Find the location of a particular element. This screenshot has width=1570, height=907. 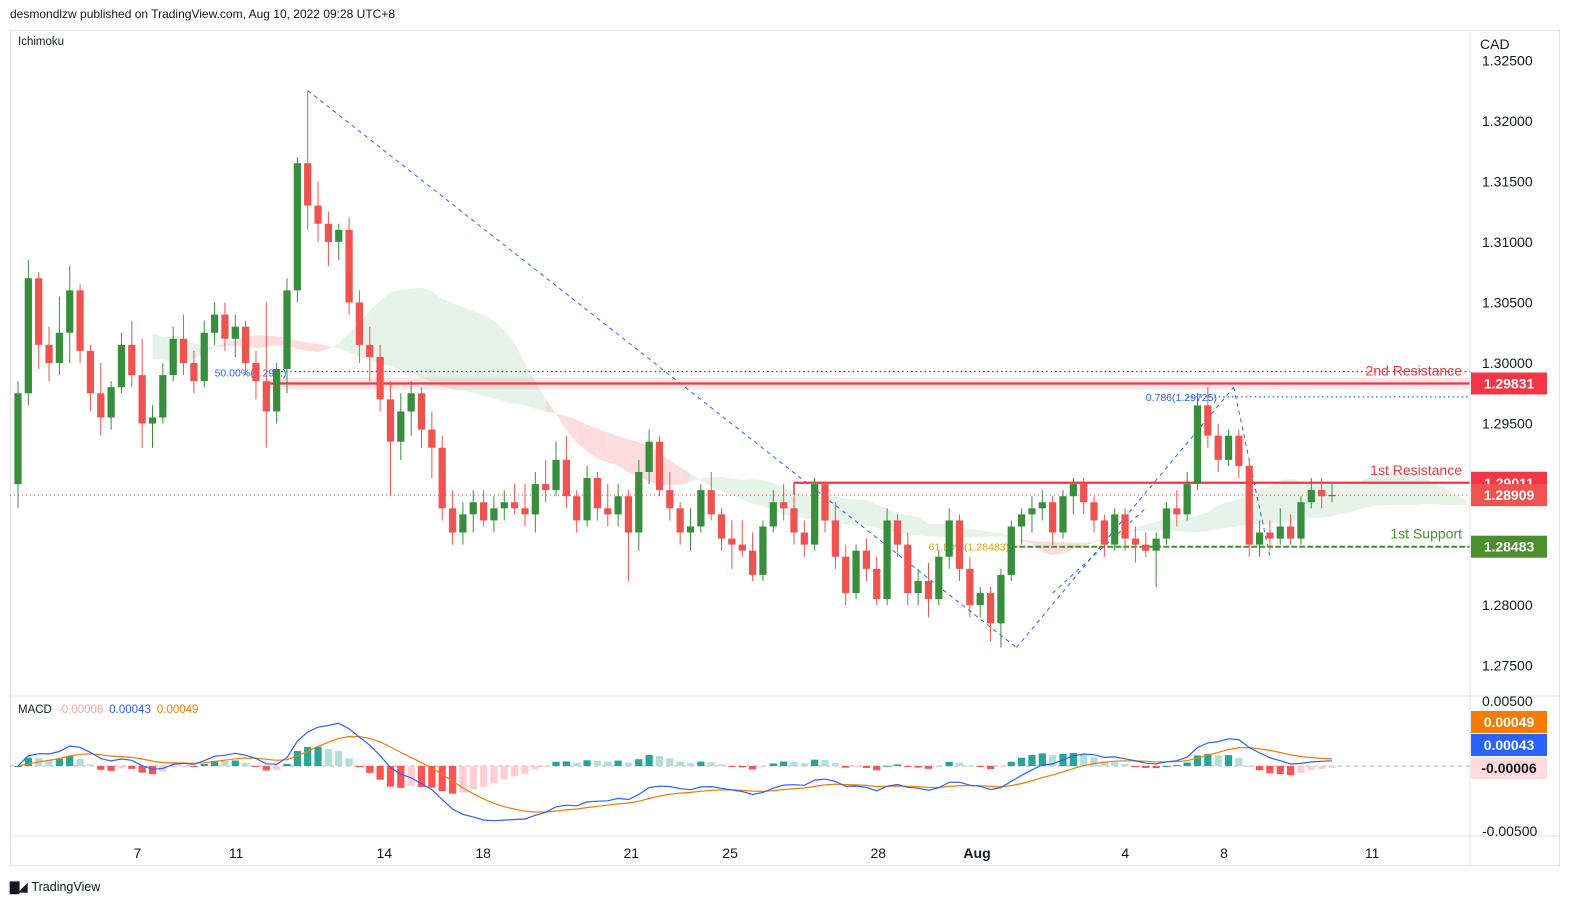

ichimoku-label: Ichimoku is located at coordinates (41, 42).